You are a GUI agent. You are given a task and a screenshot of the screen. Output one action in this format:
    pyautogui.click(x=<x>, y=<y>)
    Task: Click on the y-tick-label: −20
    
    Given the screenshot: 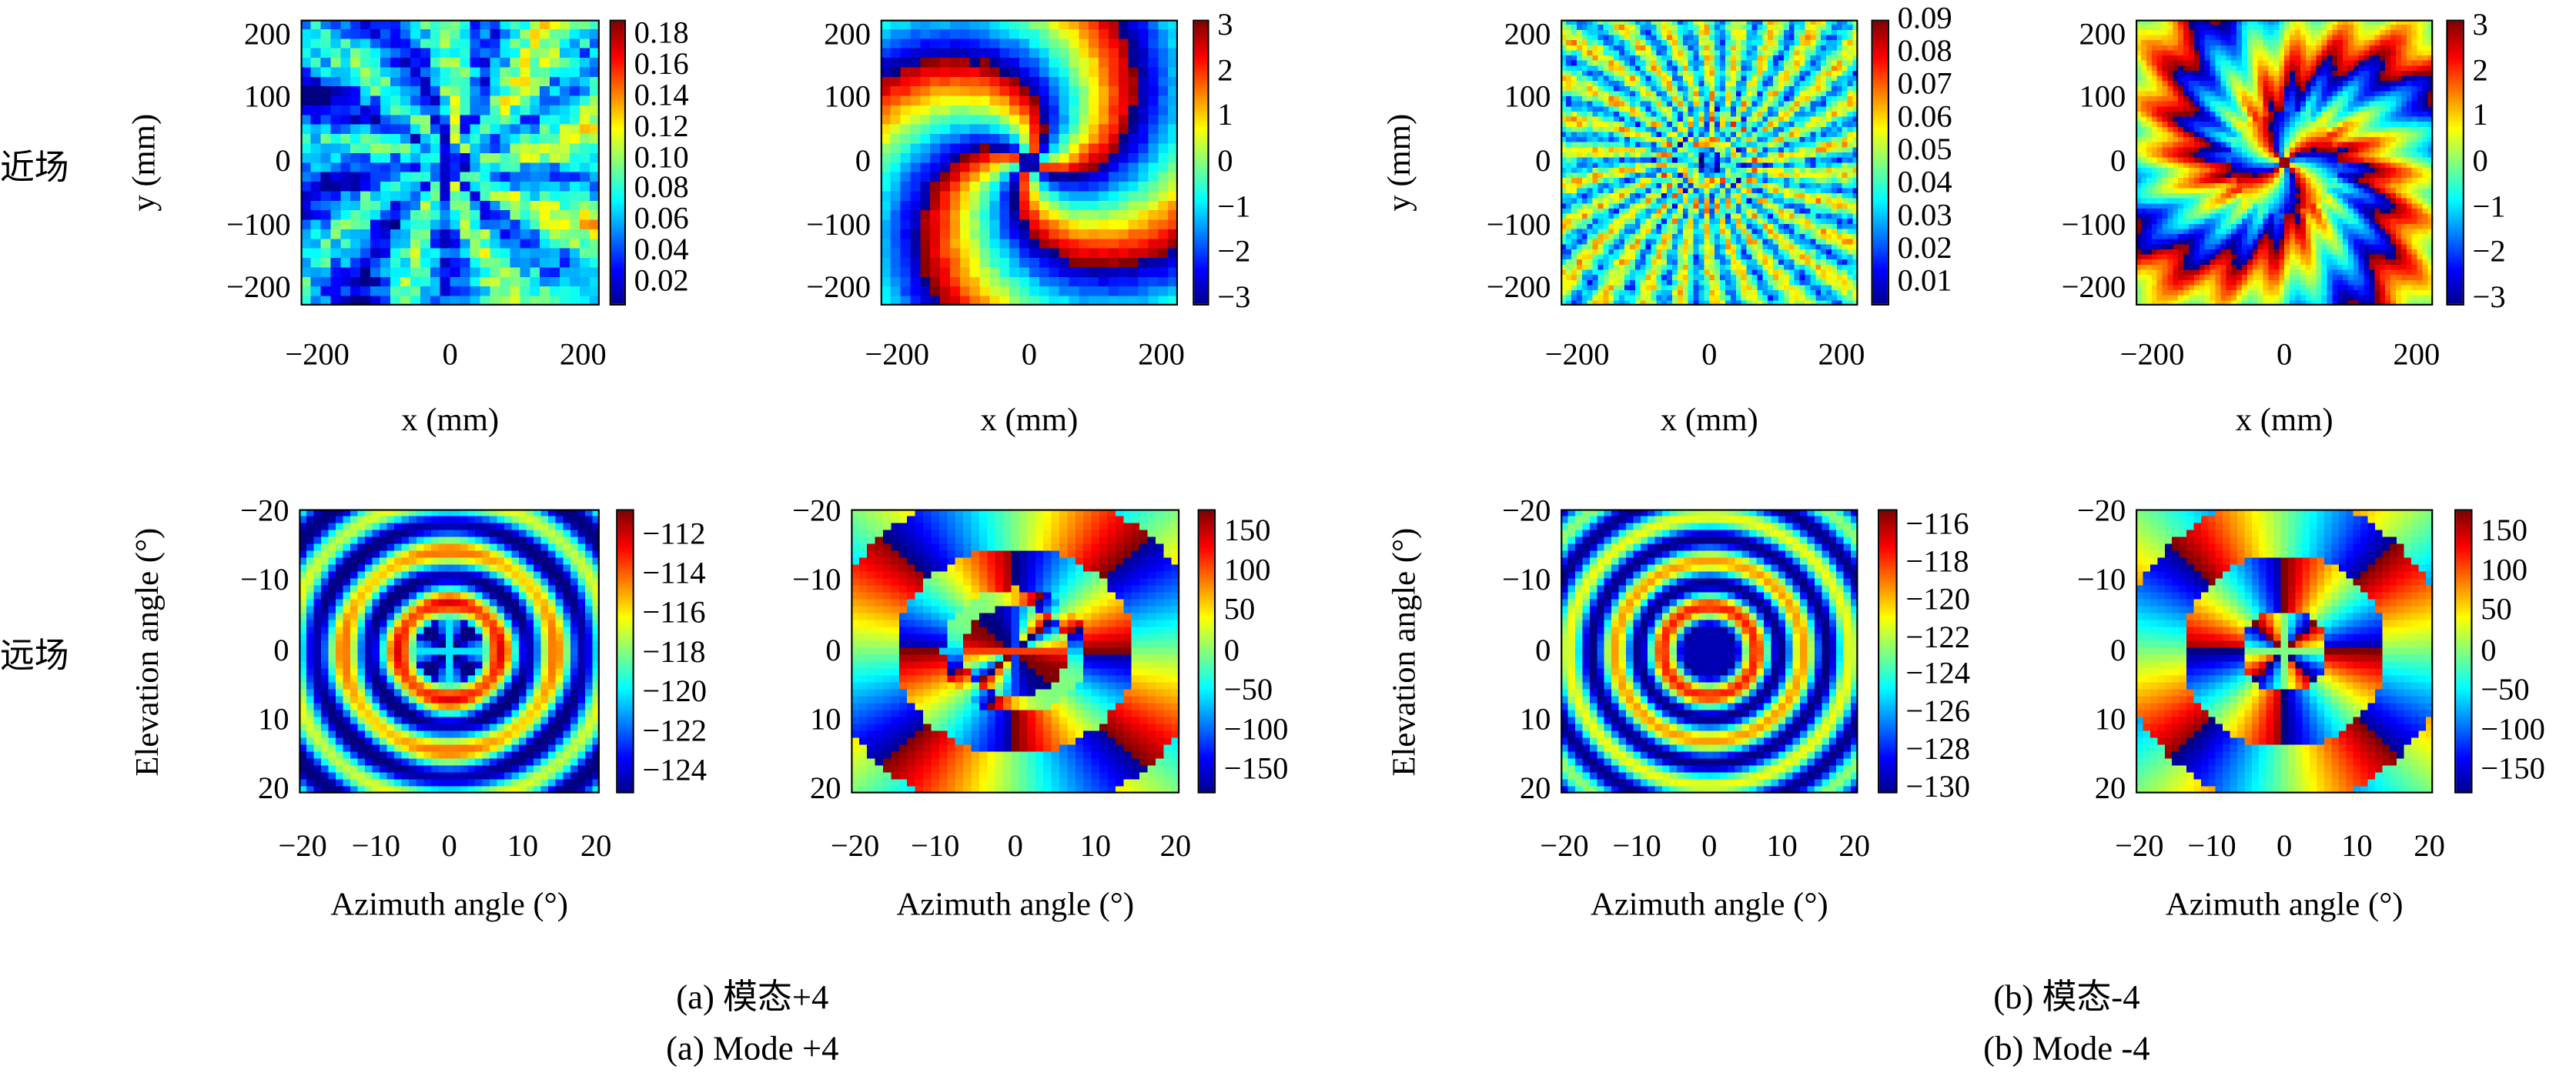 What is the action you would take?
    pyautogui.click(x=1526, y=512)
    